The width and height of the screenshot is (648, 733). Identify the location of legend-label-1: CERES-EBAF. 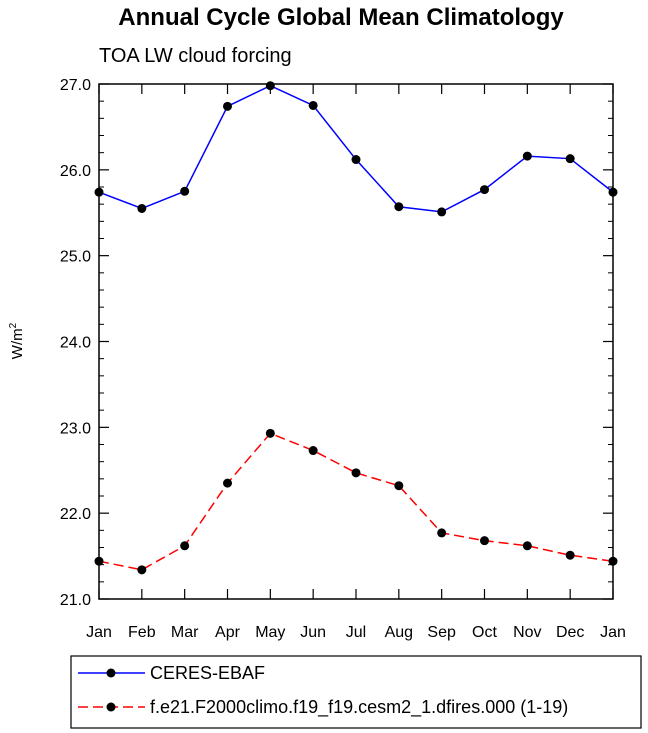
(207, 673).